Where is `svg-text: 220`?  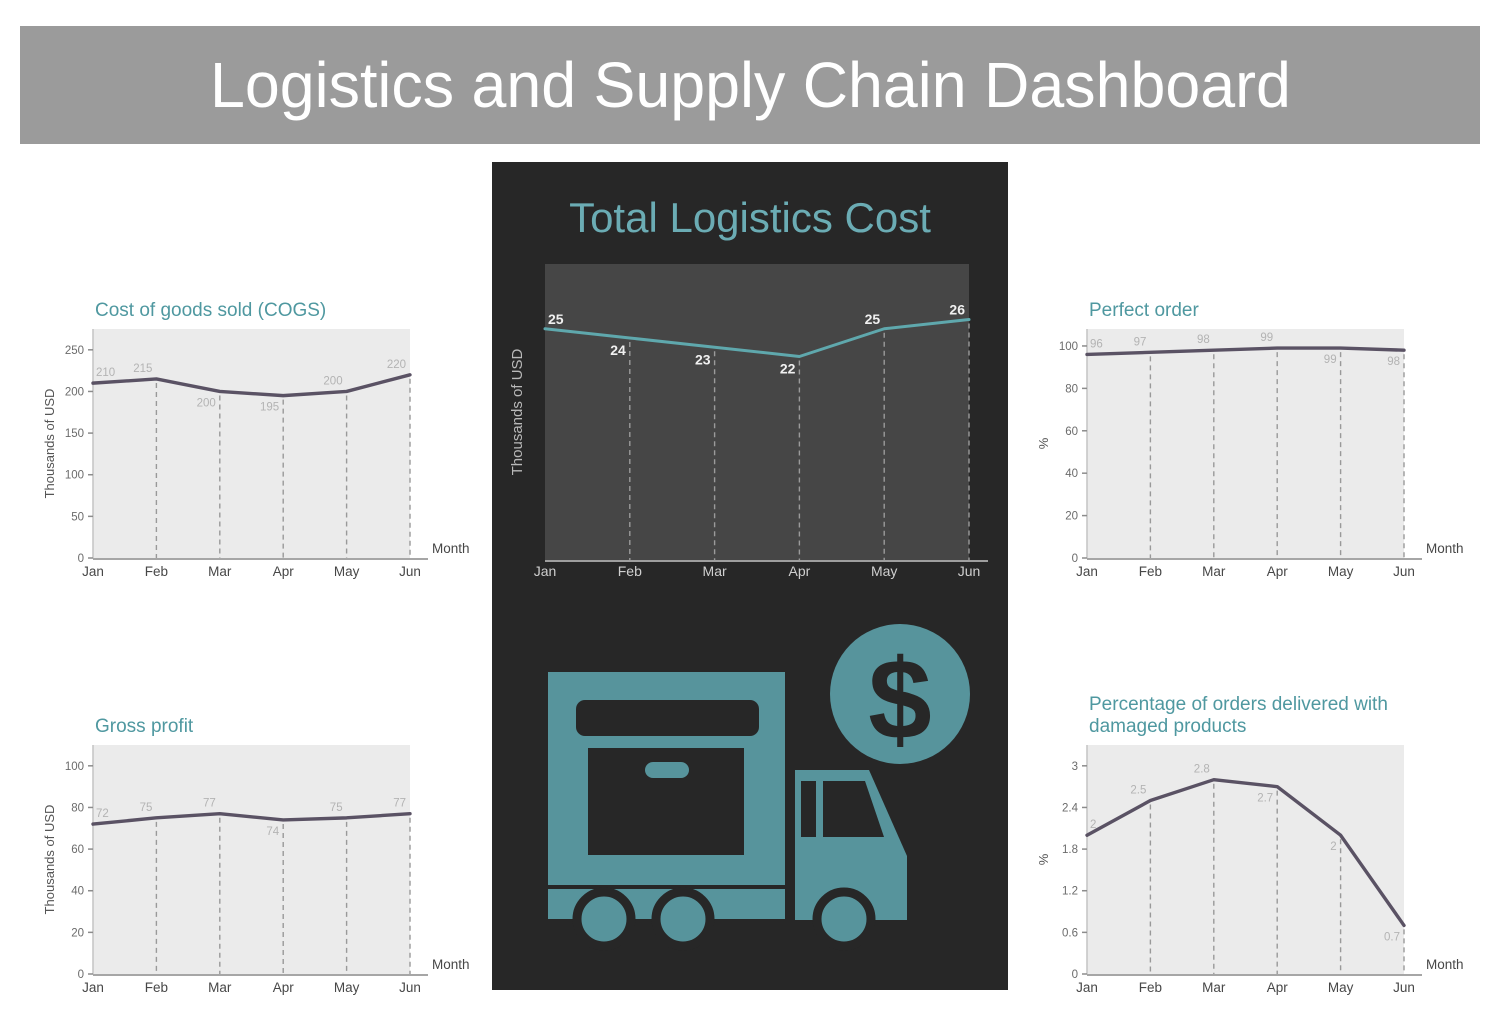 svg-text: 220 is located at coordinates (396, 365).